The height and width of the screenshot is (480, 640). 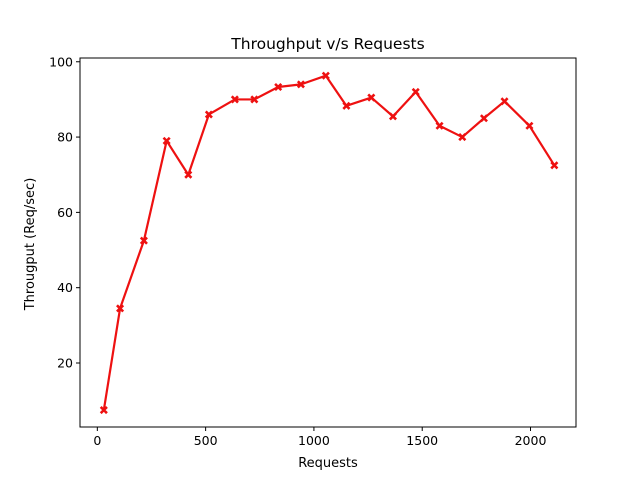 I want to click on x-tick-label: 1500, so click(x=422, y=440).